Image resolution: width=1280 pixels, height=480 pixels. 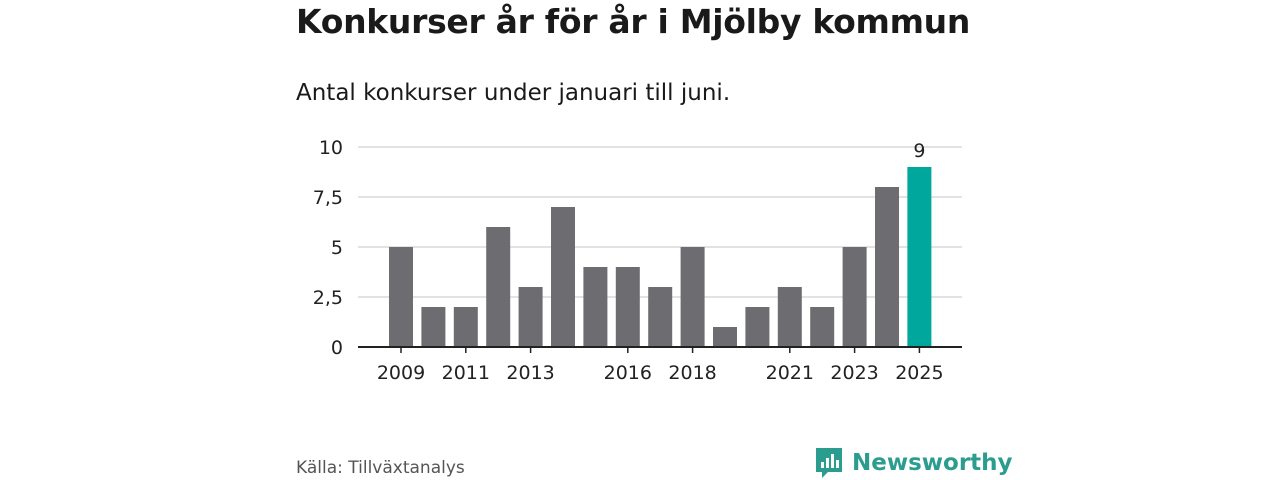 What do you see at coordinates (633, 21) in the screenshot?
I see `chart-title: Konkurser år för år i Mjölby kommun` at bounding box center [633, 21].